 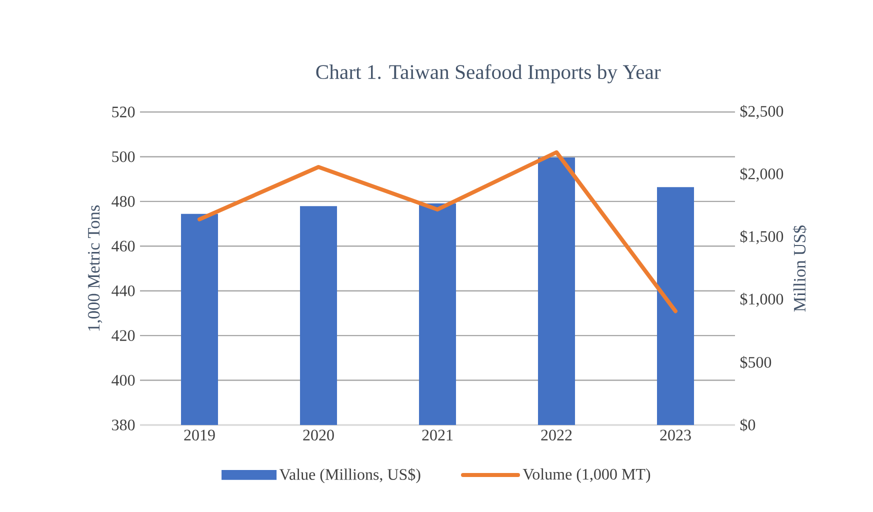 I want to click on y-tick-label: 440, so click(x=123, y=290).